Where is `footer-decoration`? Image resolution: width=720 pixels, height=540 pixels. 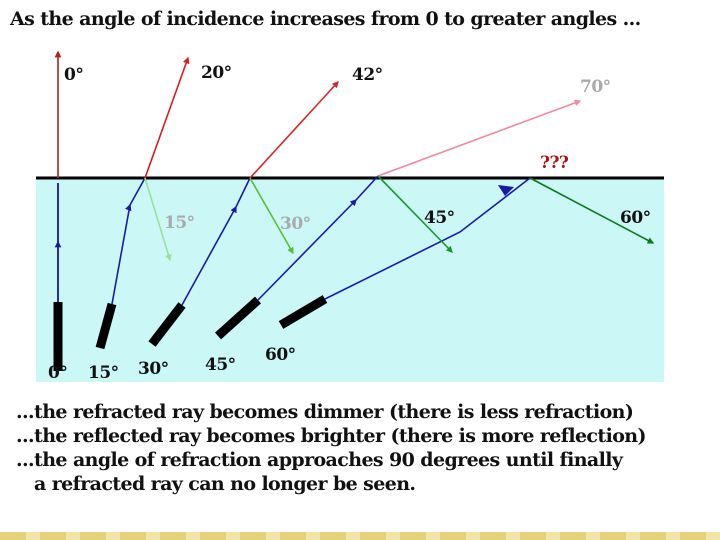
footer-decoration is located at coordinates (360, 536).